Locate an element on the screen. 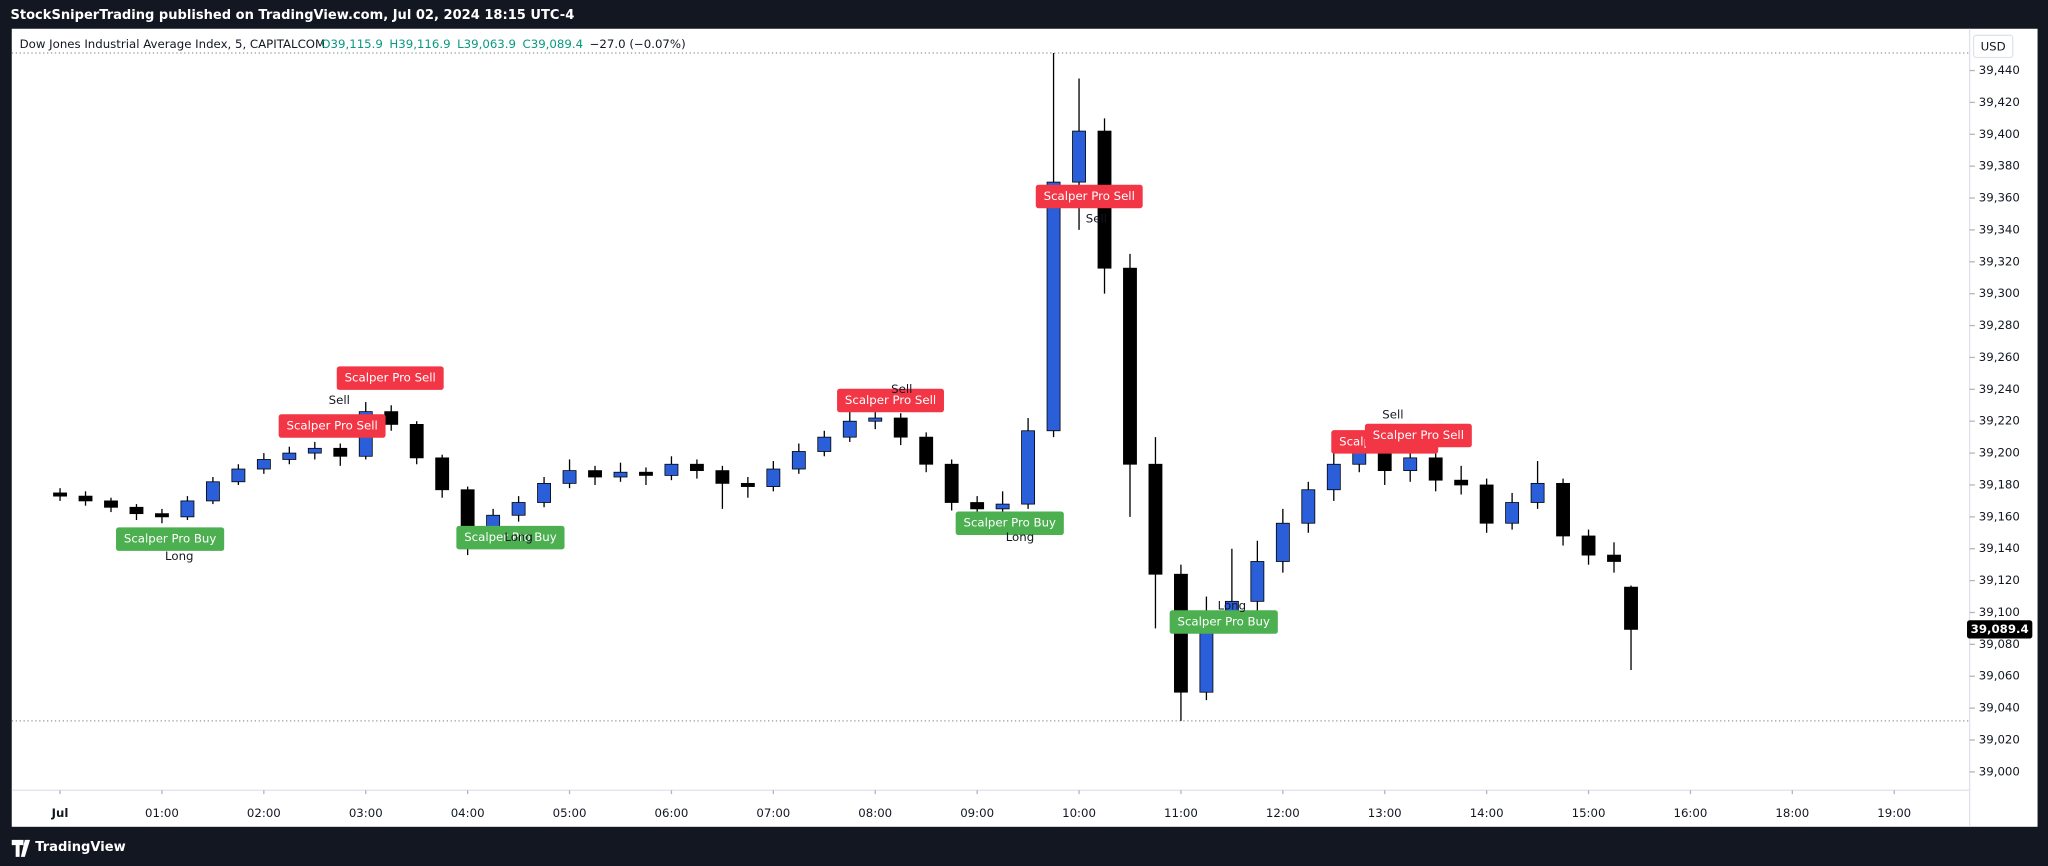  header-ohlc: H39,116.9 is located at coordinates (419, 44).